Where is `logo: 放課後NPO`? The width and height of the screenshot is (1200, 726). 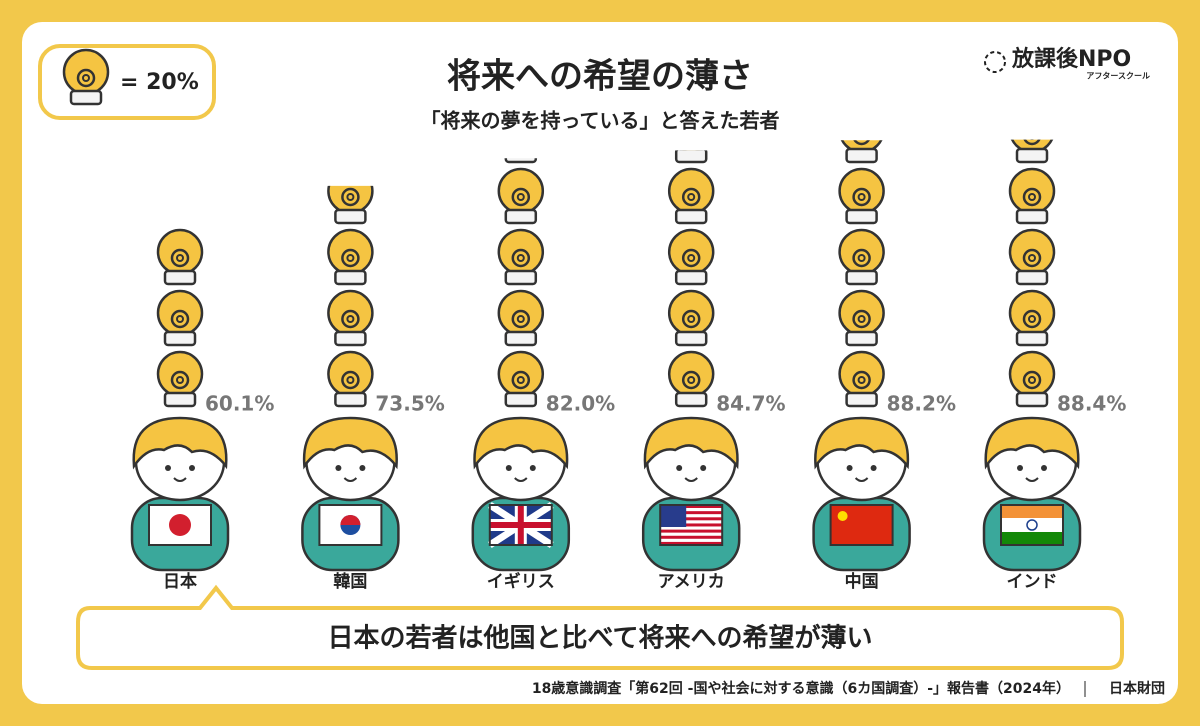 logo: 放課後NPO is located at coordinates (1071, 59).